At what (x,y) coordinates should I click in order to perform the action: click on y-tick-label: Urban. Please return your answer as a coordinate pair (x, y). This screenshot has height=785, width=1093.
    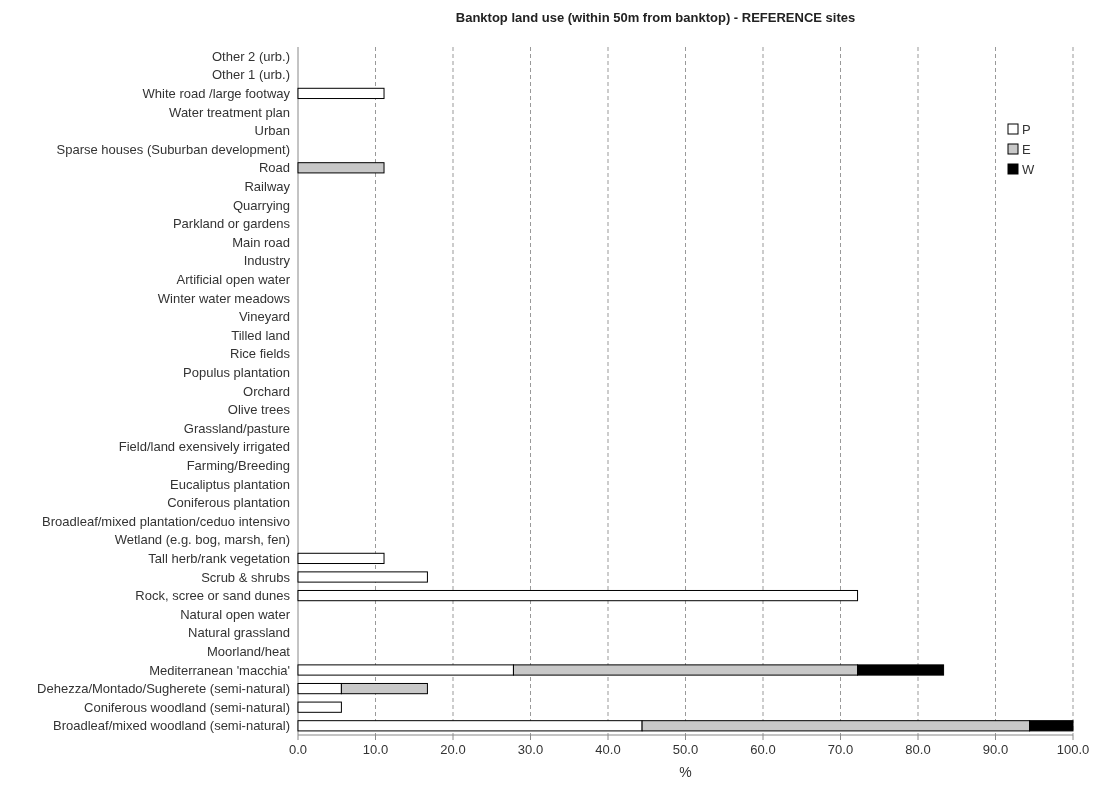
    Looking at the image, I should click on (272, 131).